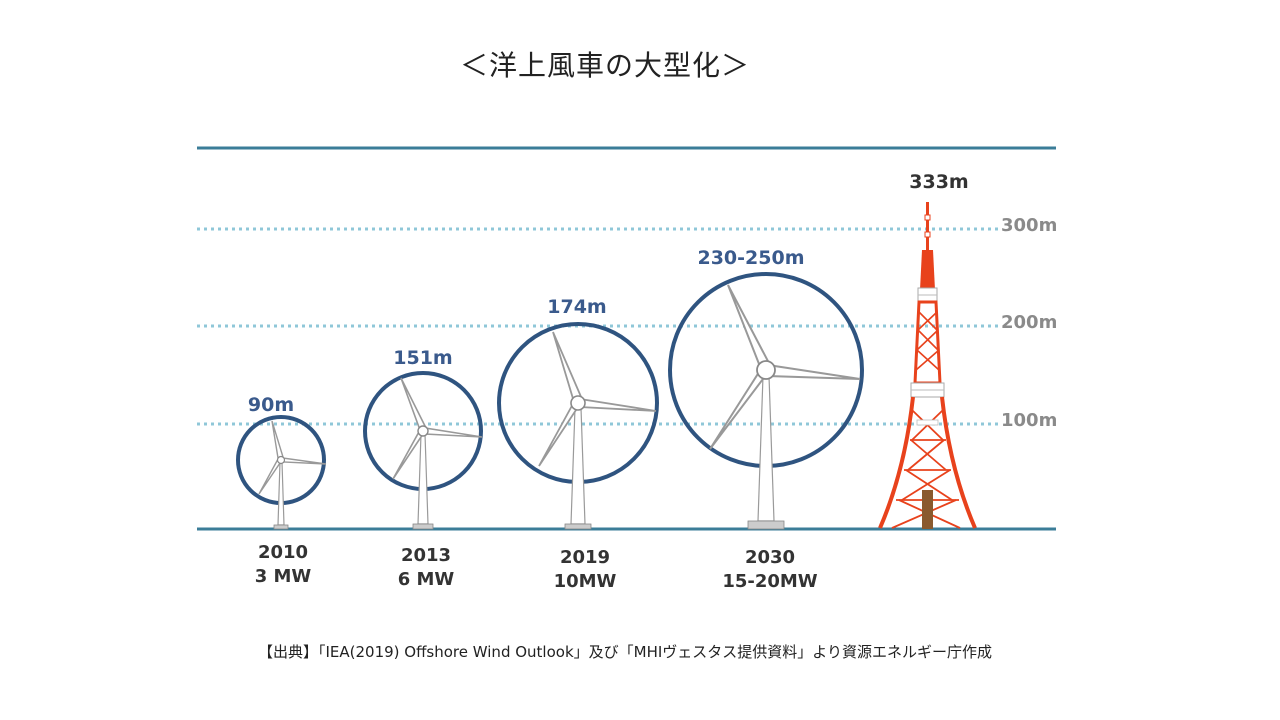  Describe the element at coordinates (1029, 322) in the screenshot. I see `scale-label-200m: 200m` at that location.